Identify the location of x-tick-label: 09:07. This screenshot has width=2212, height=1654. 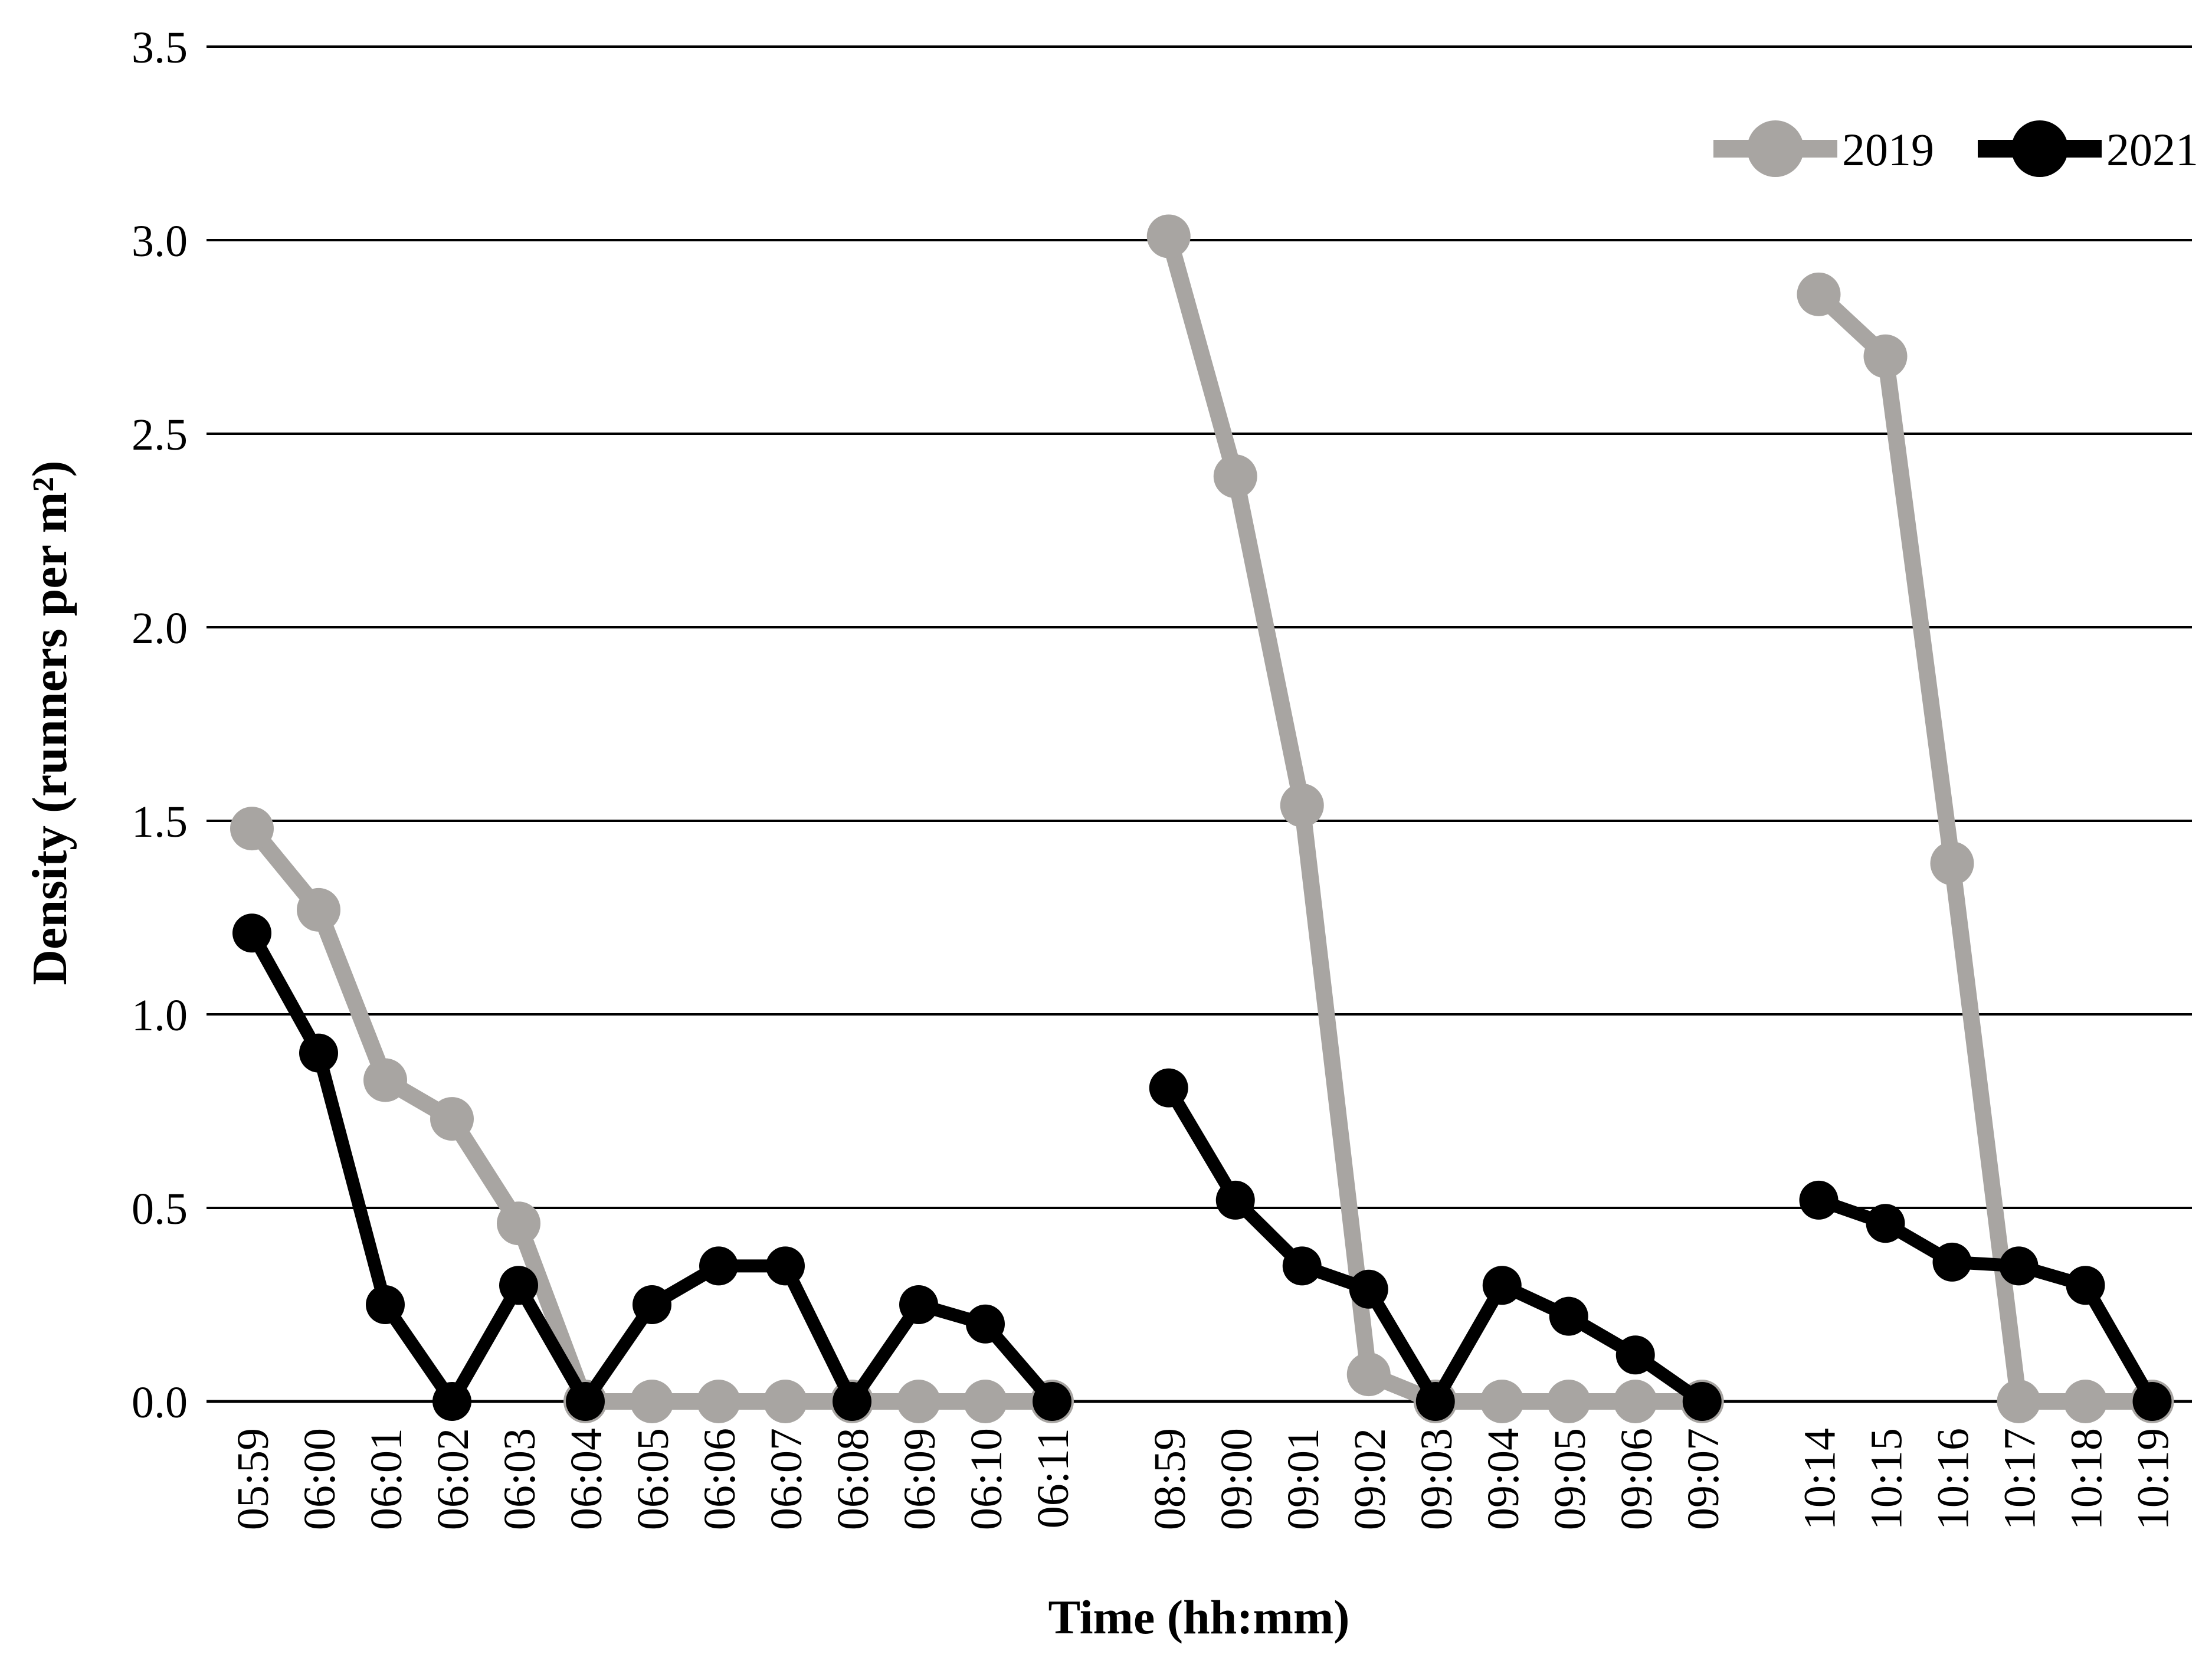
(1703, 1479).